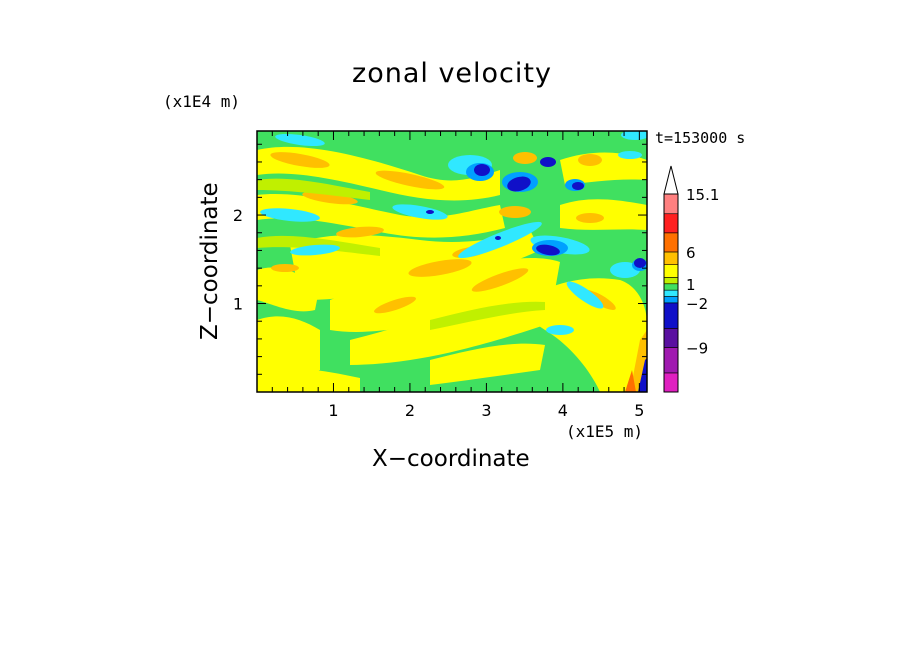  Describe the element at coordinates (451, 459) in the screenshot. I see `x-axis-label: X−coordinate` at that location.